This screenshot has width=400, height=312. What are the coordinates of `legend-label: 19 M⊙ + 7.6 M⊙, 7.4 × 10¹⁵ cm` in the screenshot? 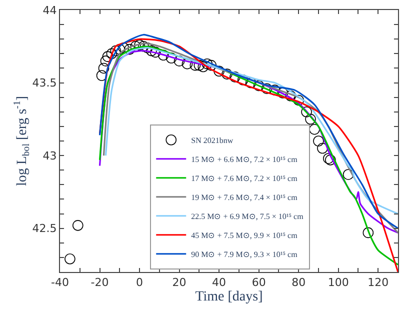 It's located at (244, 197).